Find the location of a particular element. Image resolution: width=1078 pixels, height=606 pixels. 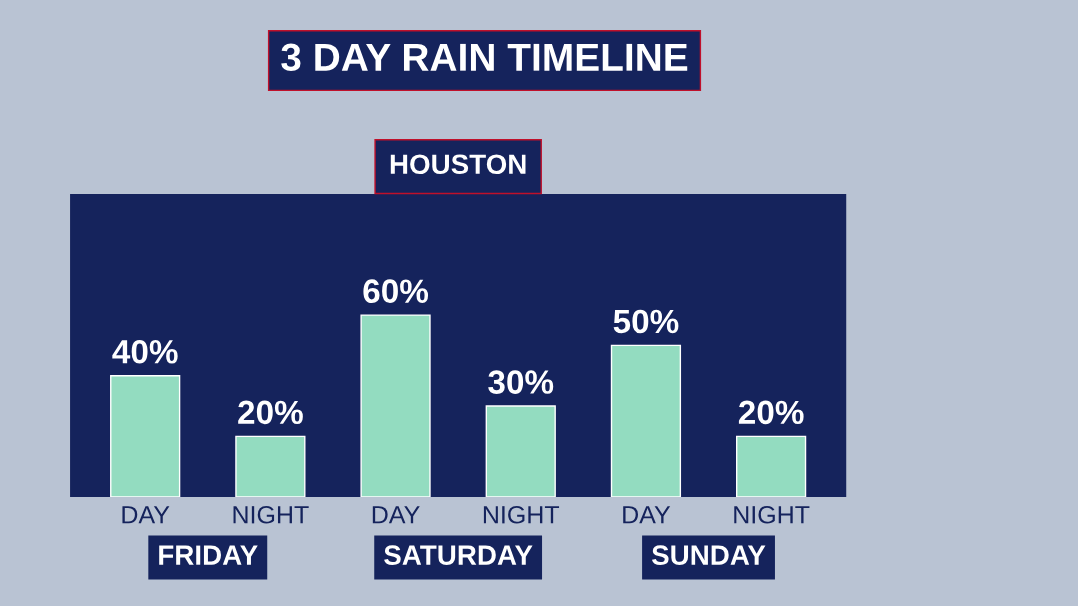

text: SUNDAY is located at coordinates (708, 555).